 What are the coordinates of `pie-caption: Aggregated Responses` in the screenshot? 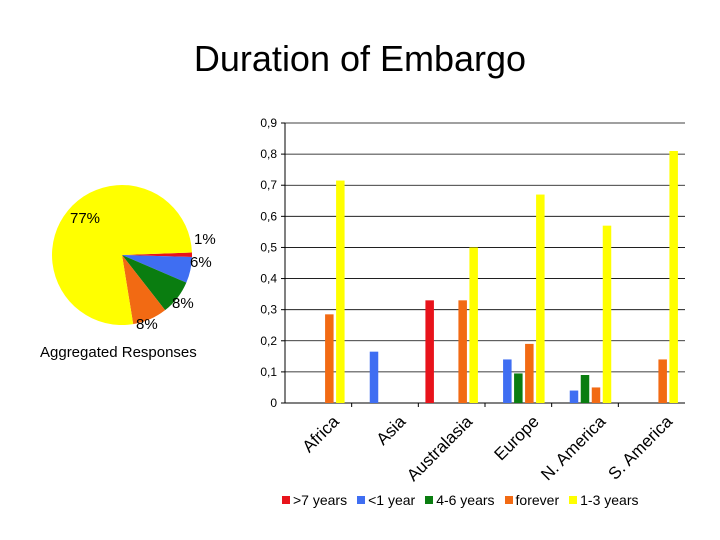 It's located at (118, 352).